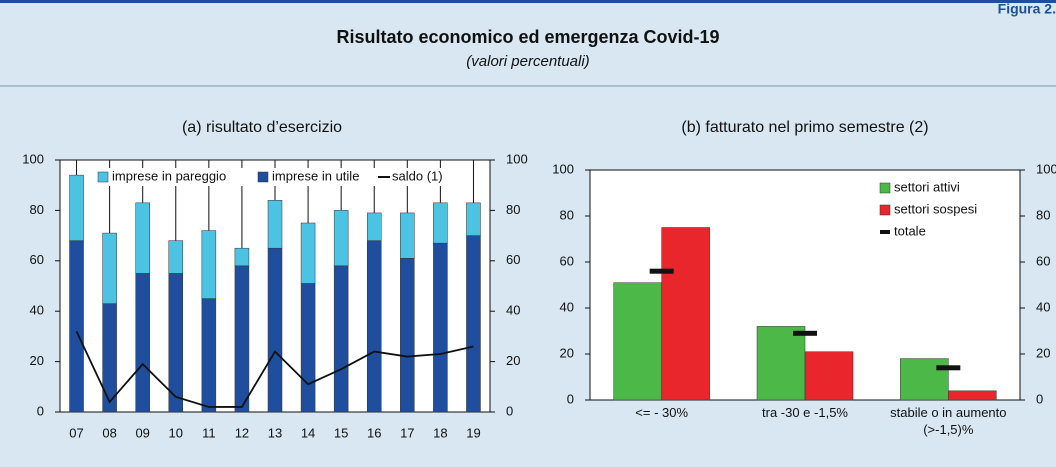 Image resolution: width=1056 pixels, height=467 pixels. What do you see at coordinates (527, 61) in the screenshot?
I see `figure-subtitle: (valori percentuali)` at bounding box center [527, 61].